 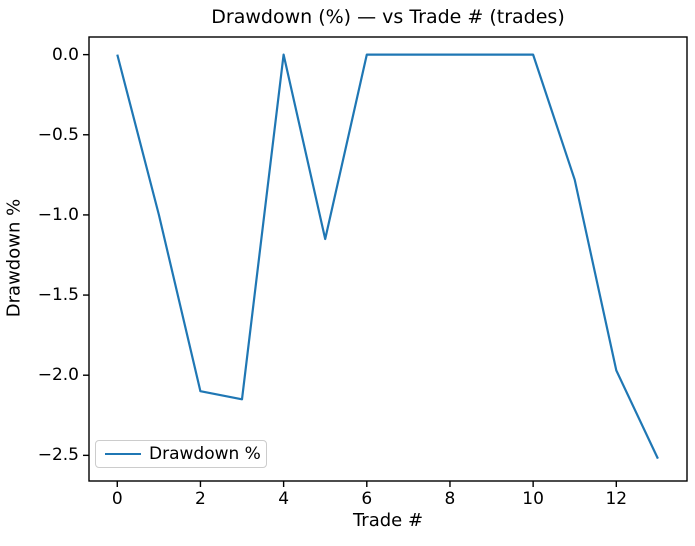 I want to click on legend: Drawdown %, so click(x=181, y=454).